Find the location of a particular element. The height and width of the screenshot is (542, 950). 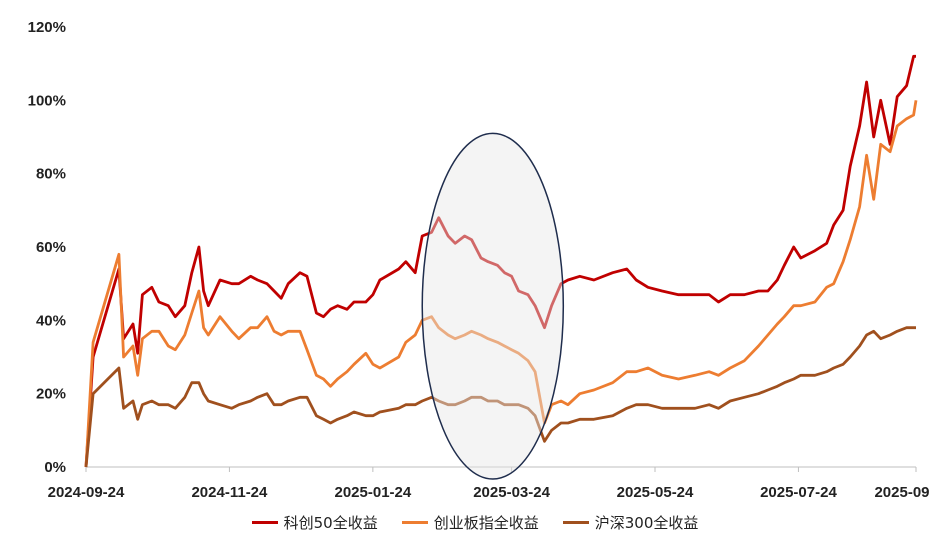

legend-swatch-star50 is located at coordinates (264, 522).